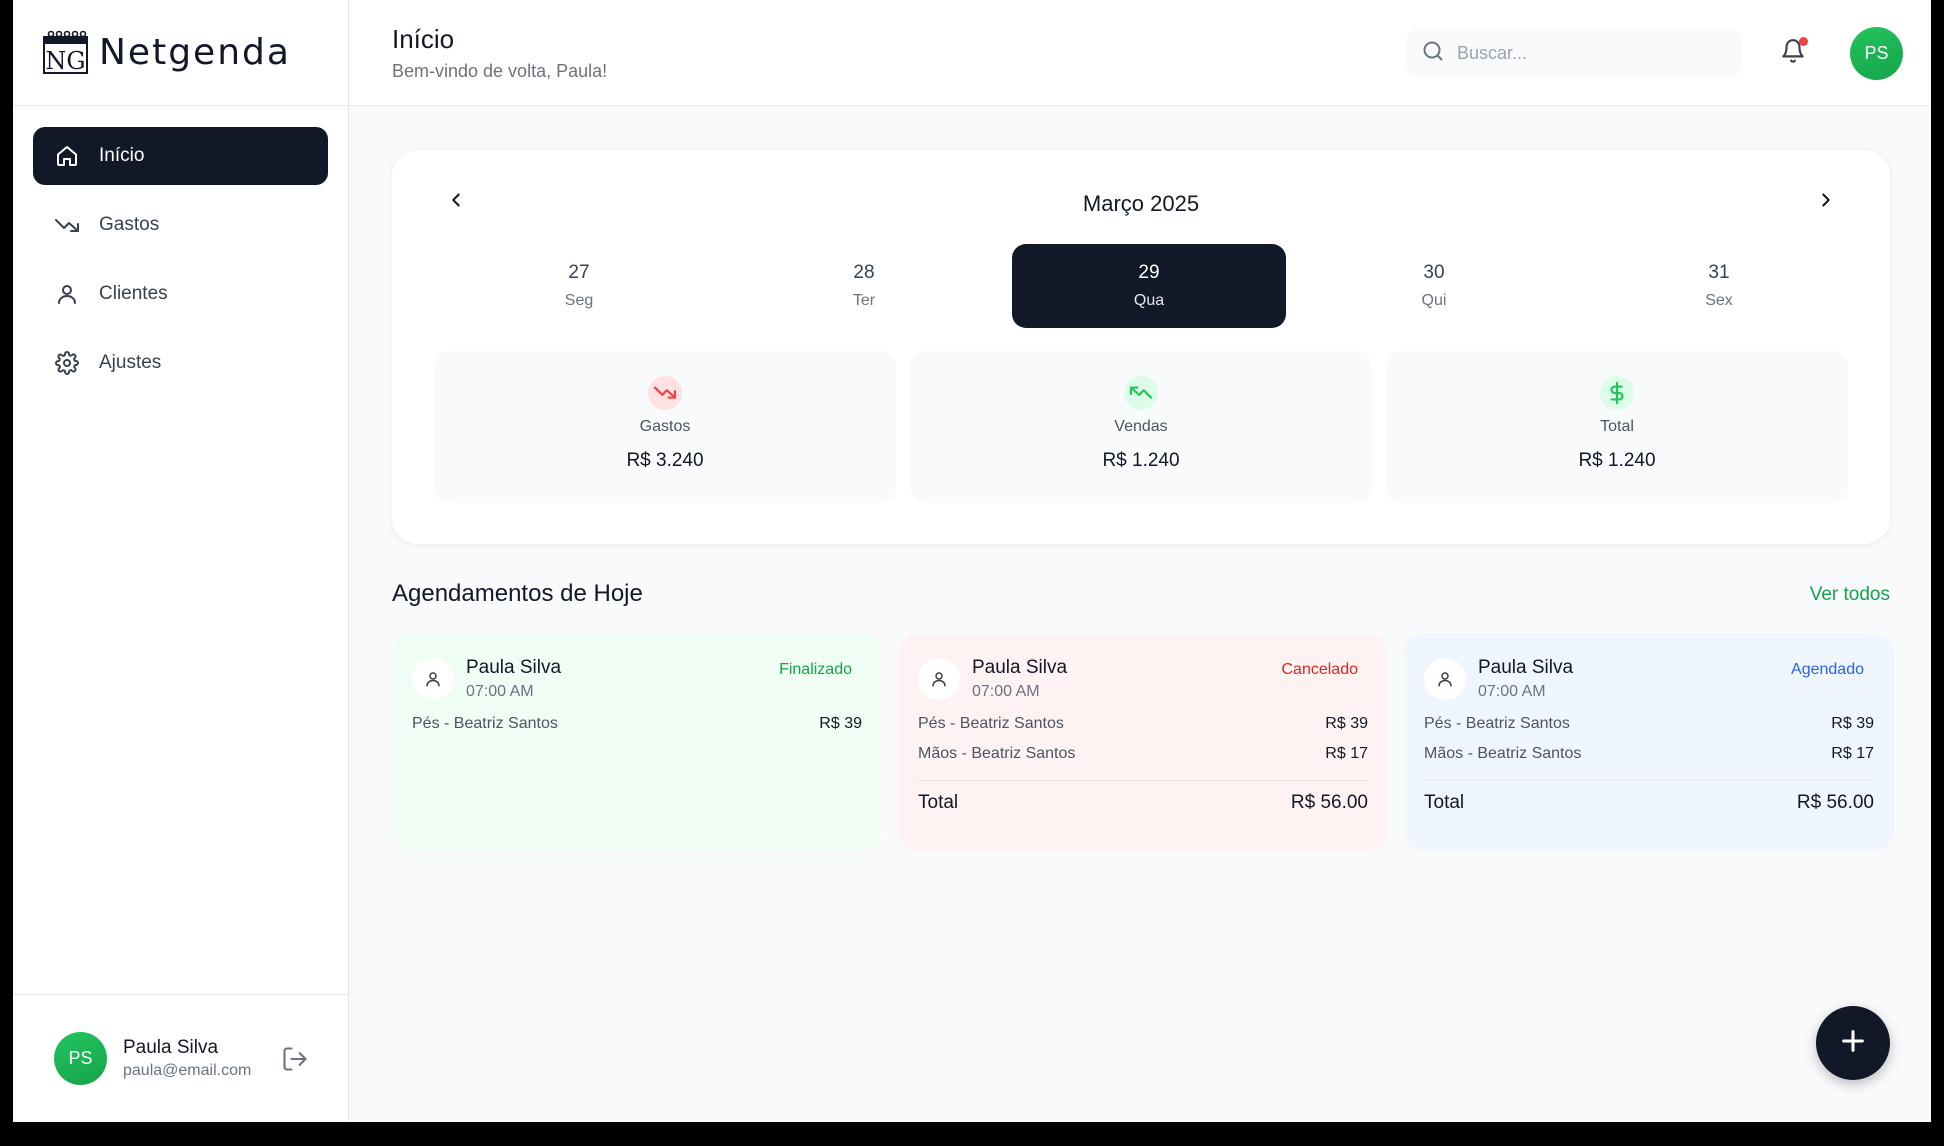 This screenshot has width=1944, height=1146. What do you see at coordinates (1140, 53) in the screenshot?
I see `top-header: Início Bem-vindo de volta, Paula! PS` at bounding box center [1140, 53].